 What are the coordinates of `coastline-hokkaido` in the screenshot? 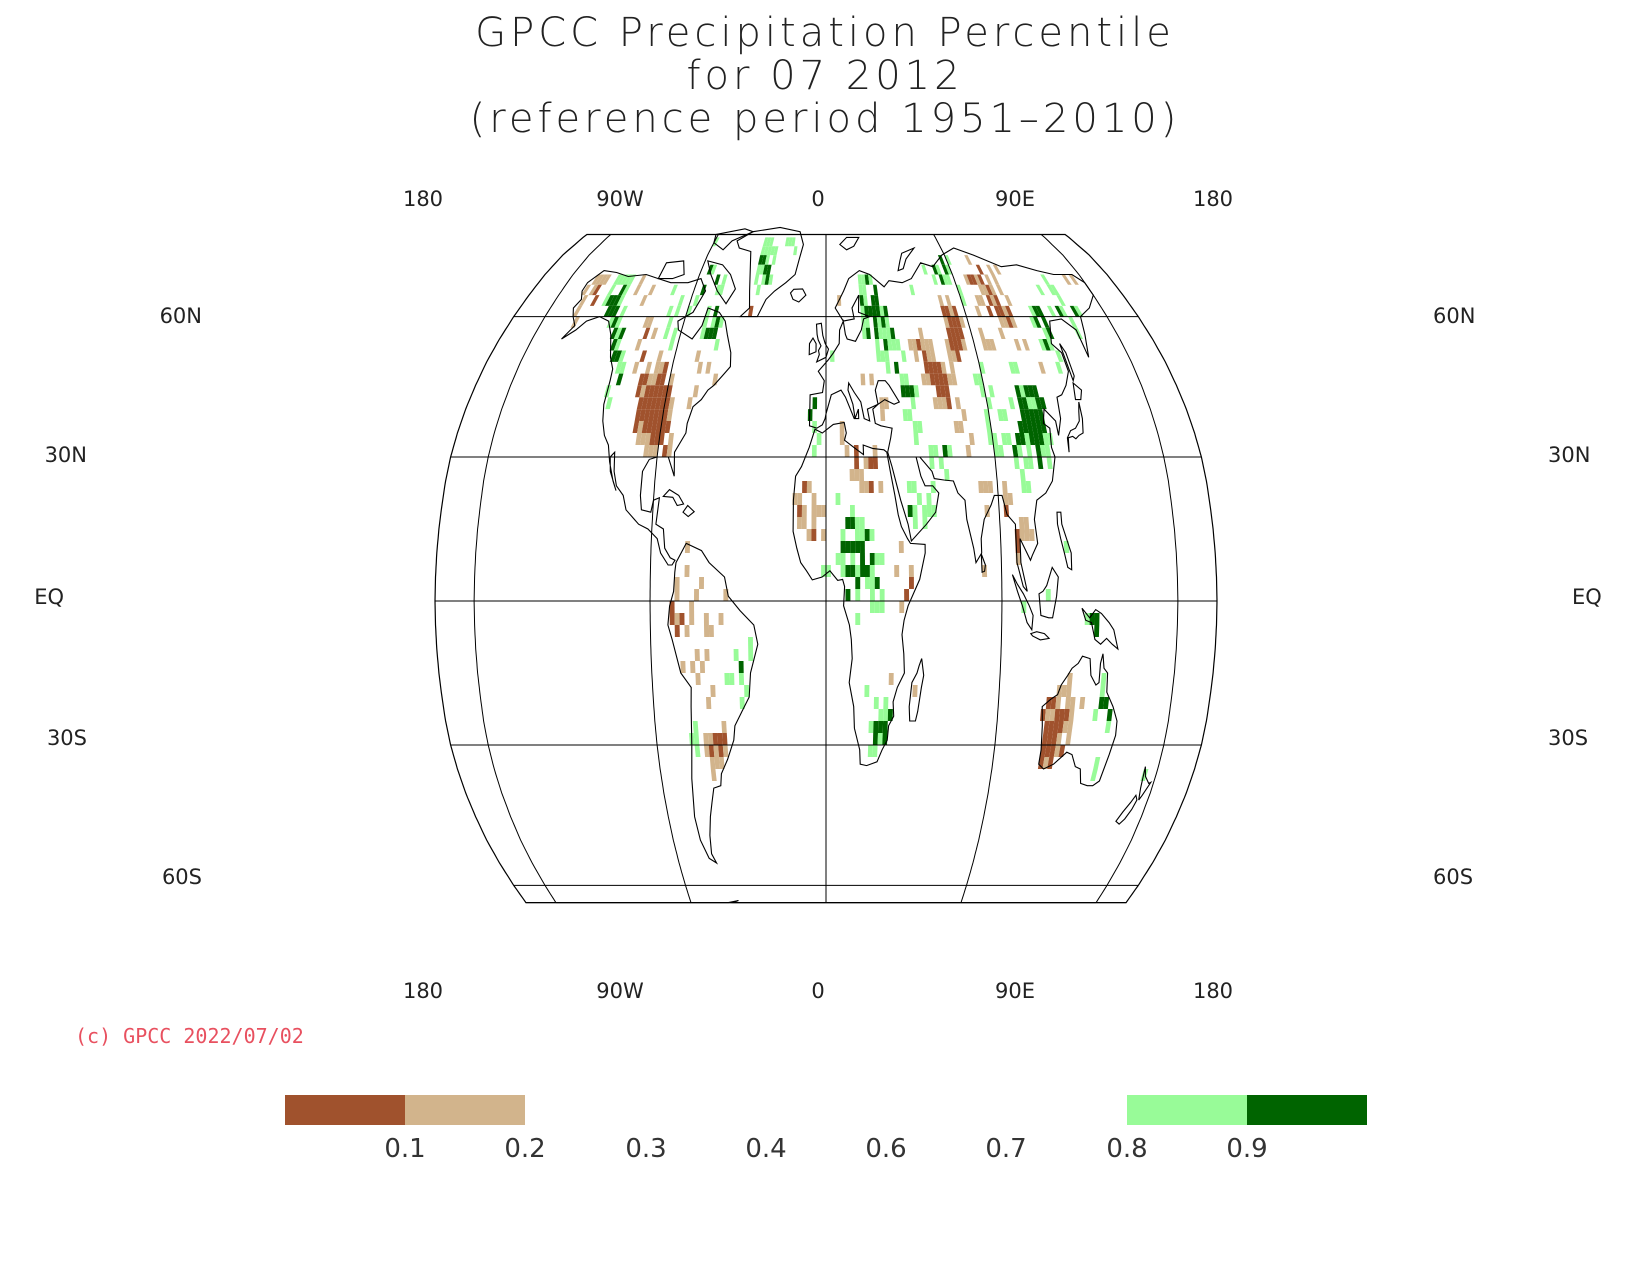 It's located at (1077, 391).